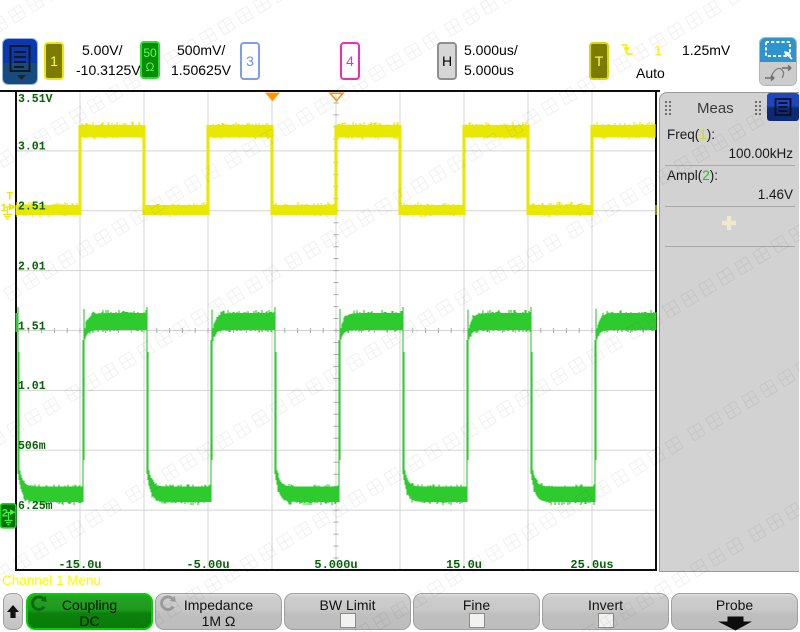  Describe the element at coordinates (464, 565) in the screenshot. I see `svg-text: 15.0u` at that location.